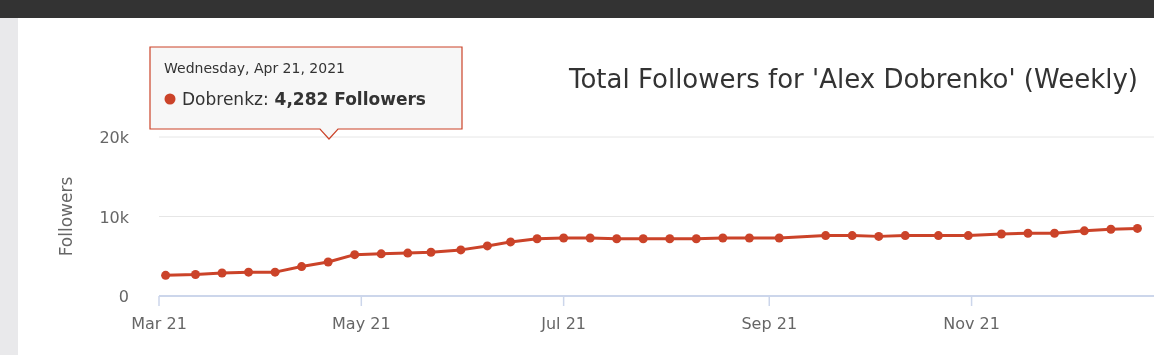 This screenshot has height=355, width=1154. What do you see at coordinates (769, 323) in the screenshot?
I see `x-tick-label: Sep 21` at bounding box center [769, 323].